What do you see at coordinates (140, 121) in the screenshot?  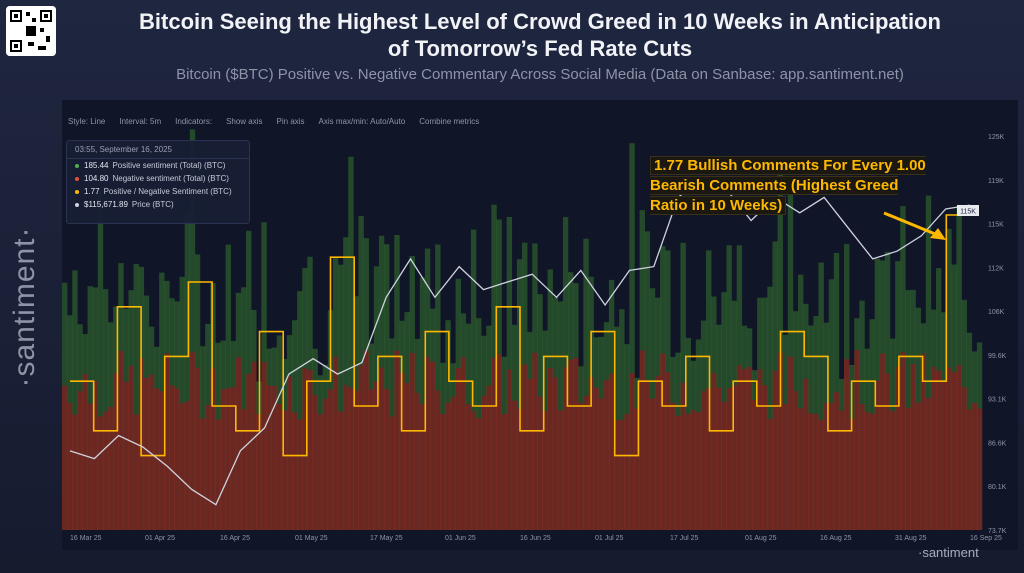 I see `interval-selector: Interval: 5m` at bounding box center [140, 121].